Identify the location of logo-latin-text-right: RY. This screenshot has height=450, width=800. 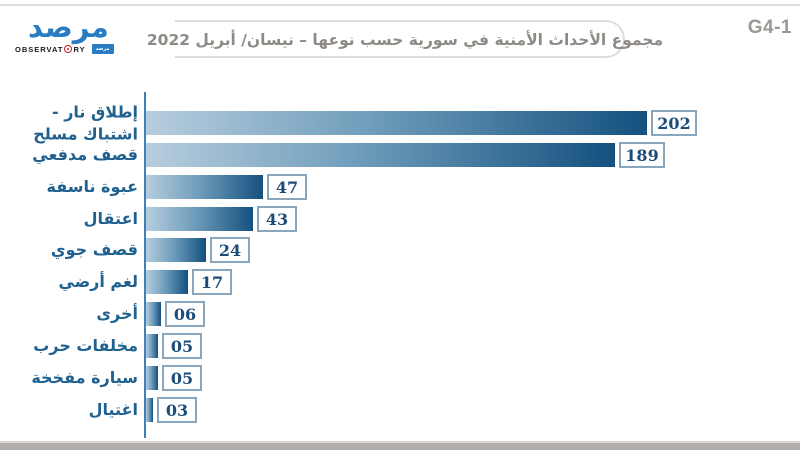
(79, 49).